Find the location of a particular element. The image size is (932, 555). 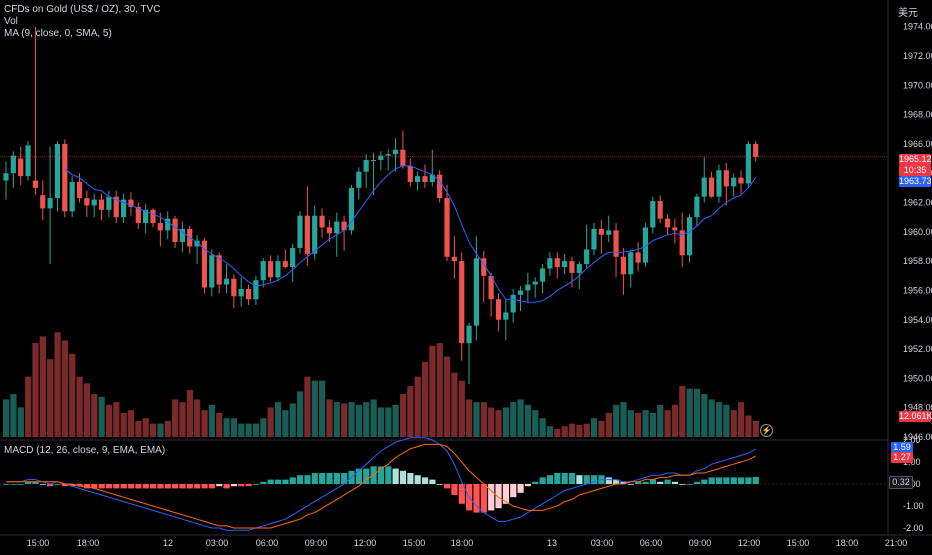

currency-label: 美元 is located at coordinates (908, 13).